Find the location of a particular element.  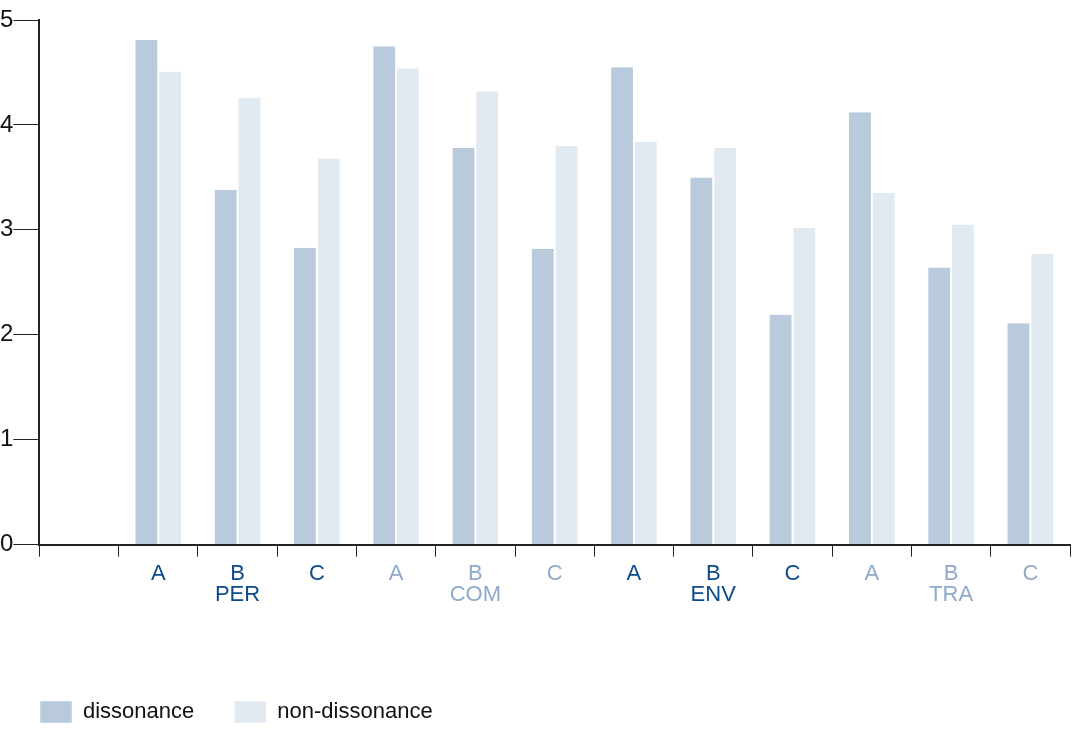

legend-label: dissonance is located at coordinates (139, 711).